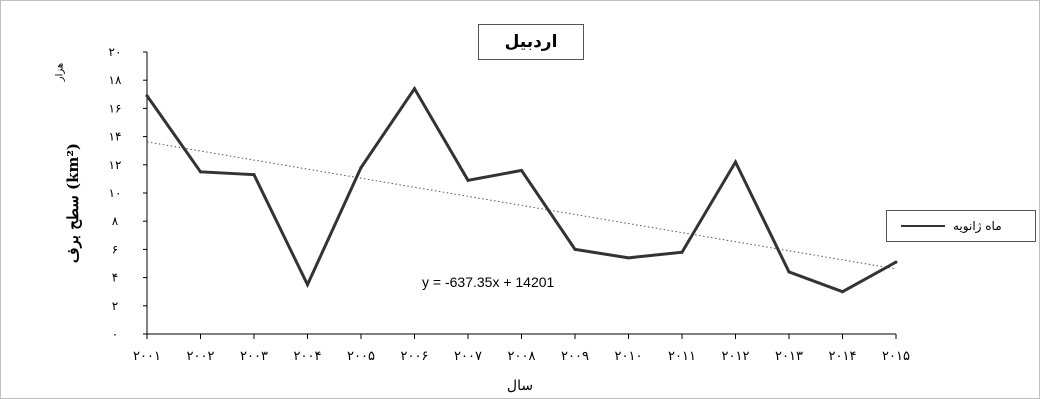 The width and height of the screenshot is (1040, 399). Describe the element at coordinates (522, 356) in the screenshot. I see `x-tick-label: ٢٠٠٨` at that location.